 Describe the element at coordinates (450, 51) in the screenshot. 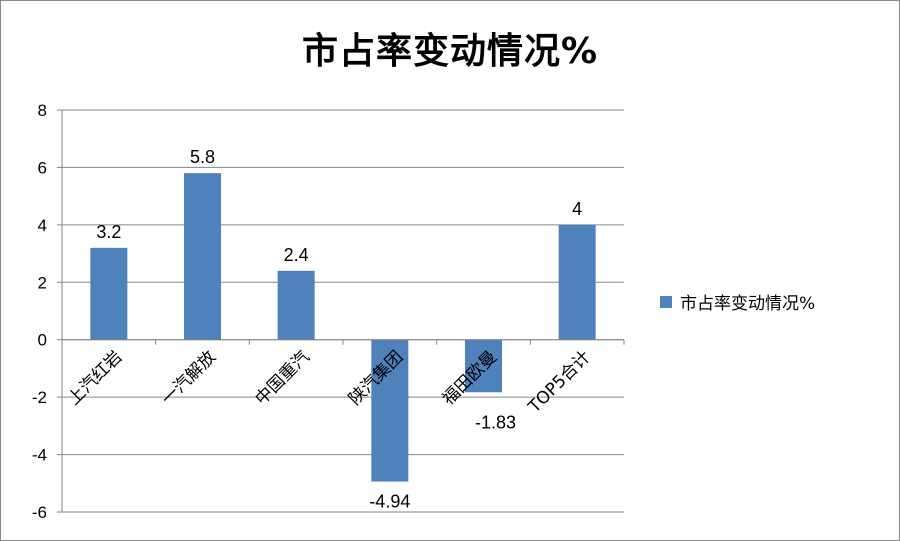

I see `chart-title: 市占率变动情况%` at that location.